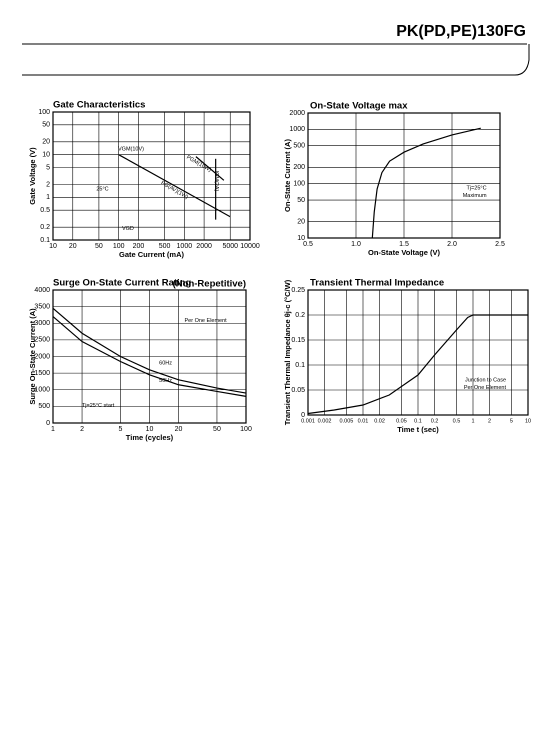  I want to click on x-tick-label: 1.5, so click(404, 244).